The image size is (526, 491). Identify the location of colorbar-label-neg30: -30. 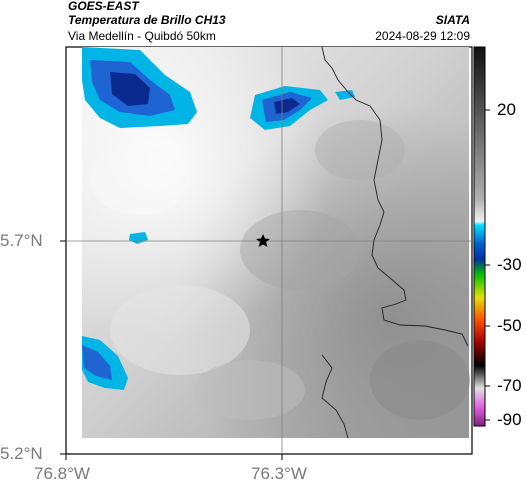
(509, 264).